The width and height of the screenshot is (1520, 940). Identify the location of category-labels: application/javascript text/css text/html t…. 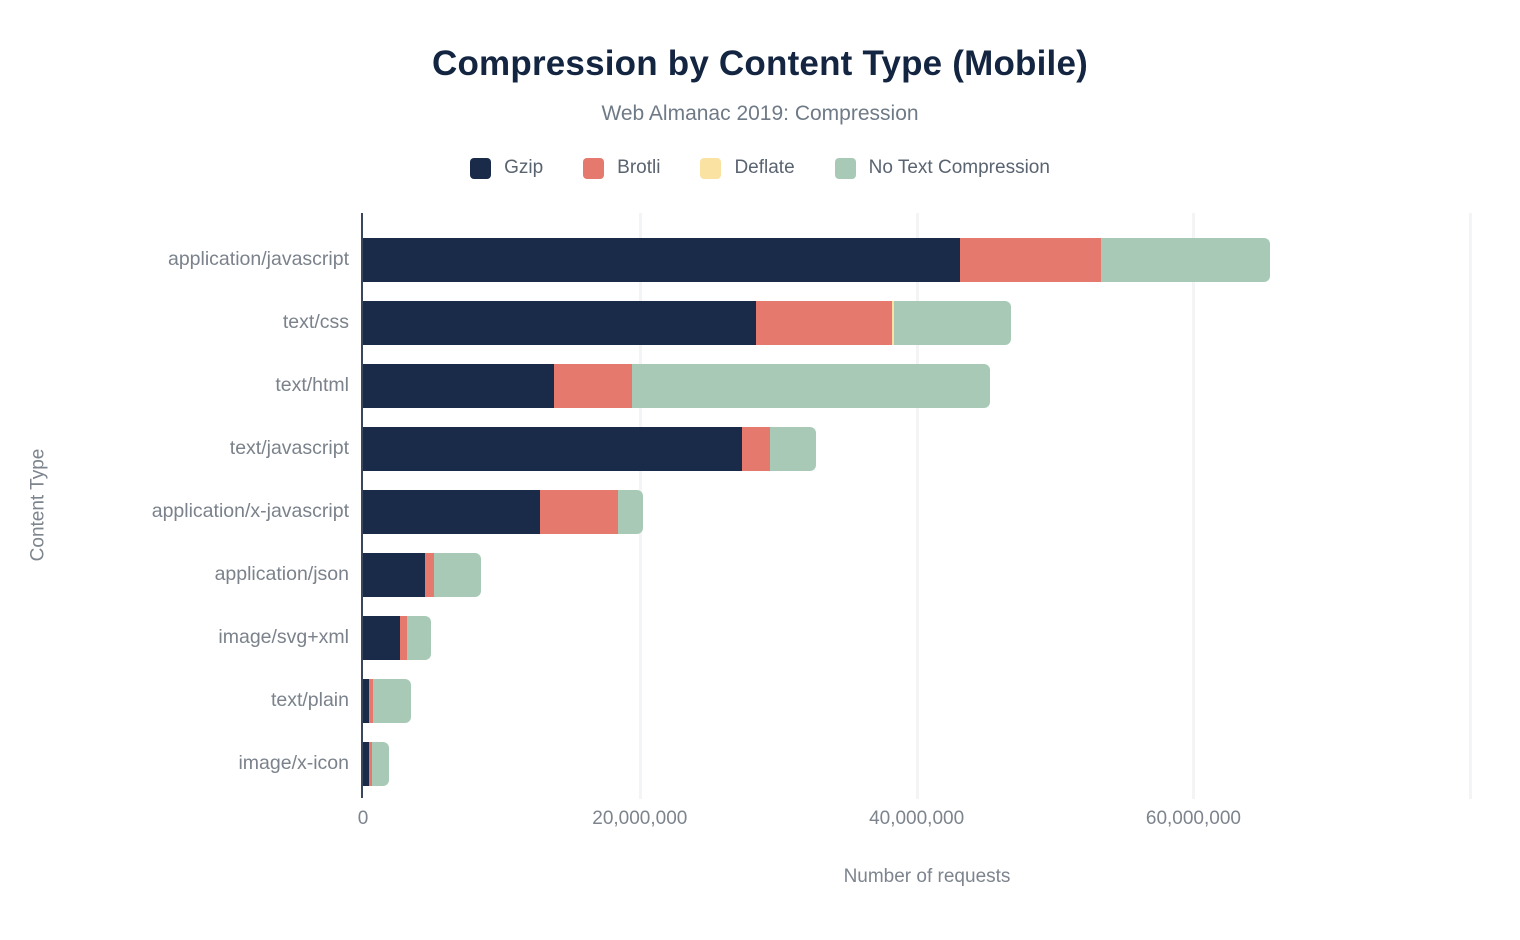
(212, 505).